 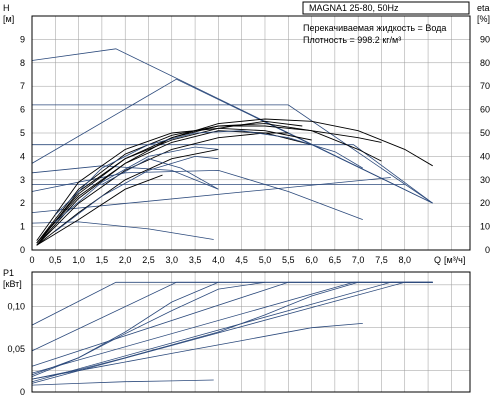 What do you see at coordinates (354, 8) in the screenshot?
I see `chart-title: MAGNA1 25-80, 50Hz` at bounding box center [354, 8].